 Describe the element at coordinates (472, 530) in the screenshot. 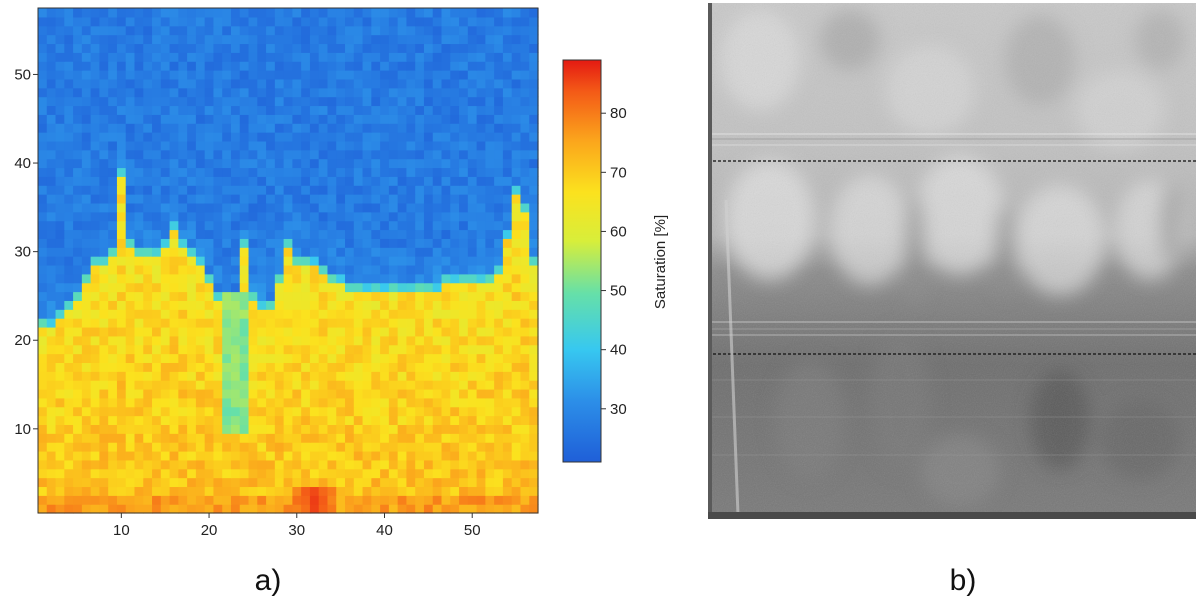

I see `x-tick-label: 50` at that location.